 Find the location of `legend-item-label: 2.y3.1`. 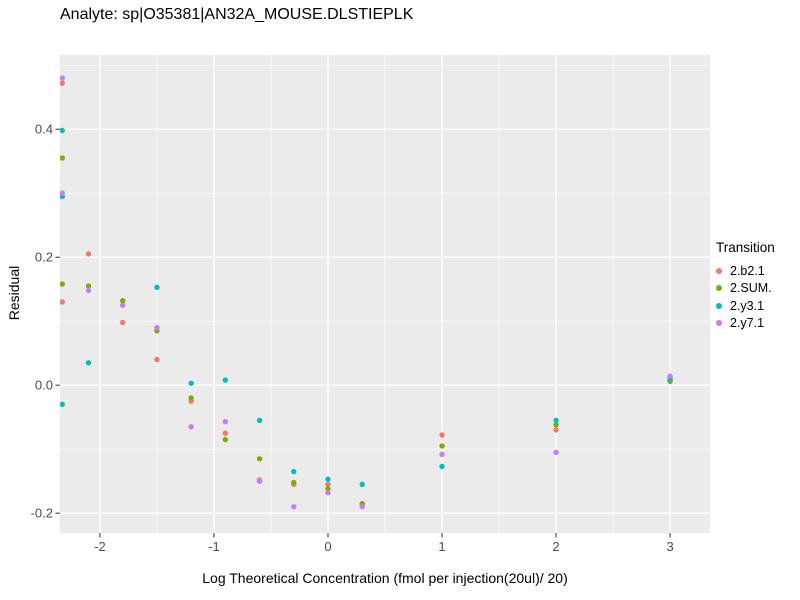

legend-item-label: 2.y3.1 is located at coordinates (747, 305).